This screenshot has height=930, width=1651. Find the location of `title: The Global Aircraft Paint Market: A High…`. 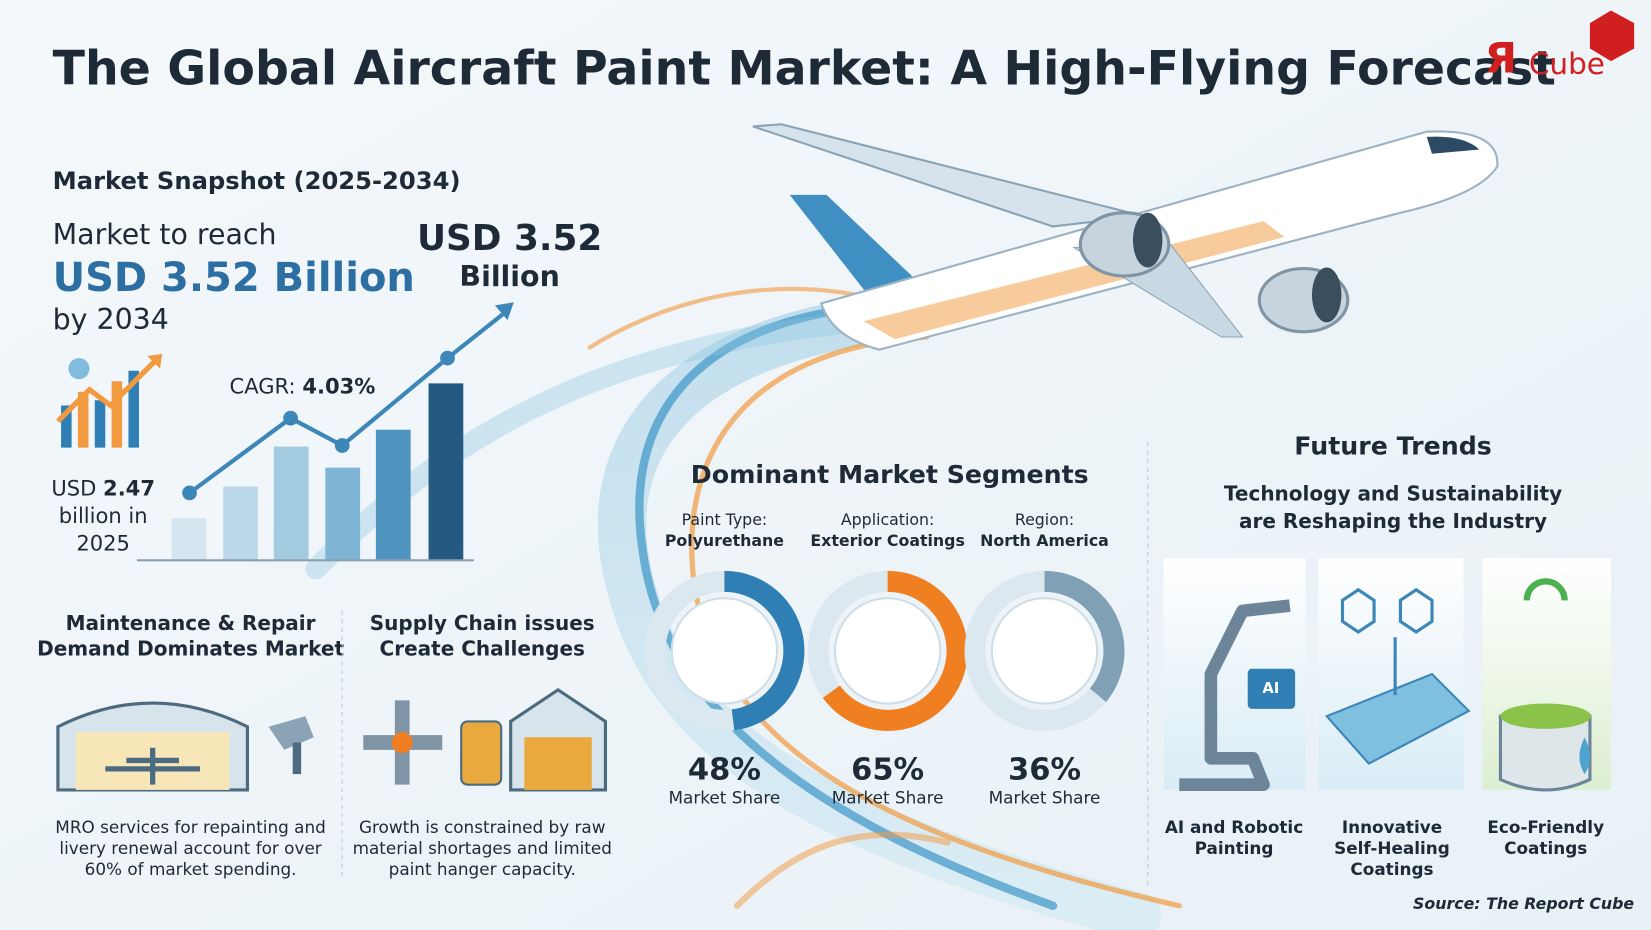

title: The Global Aircraft Paint Market: A High… is located at coordinates (804, 69).